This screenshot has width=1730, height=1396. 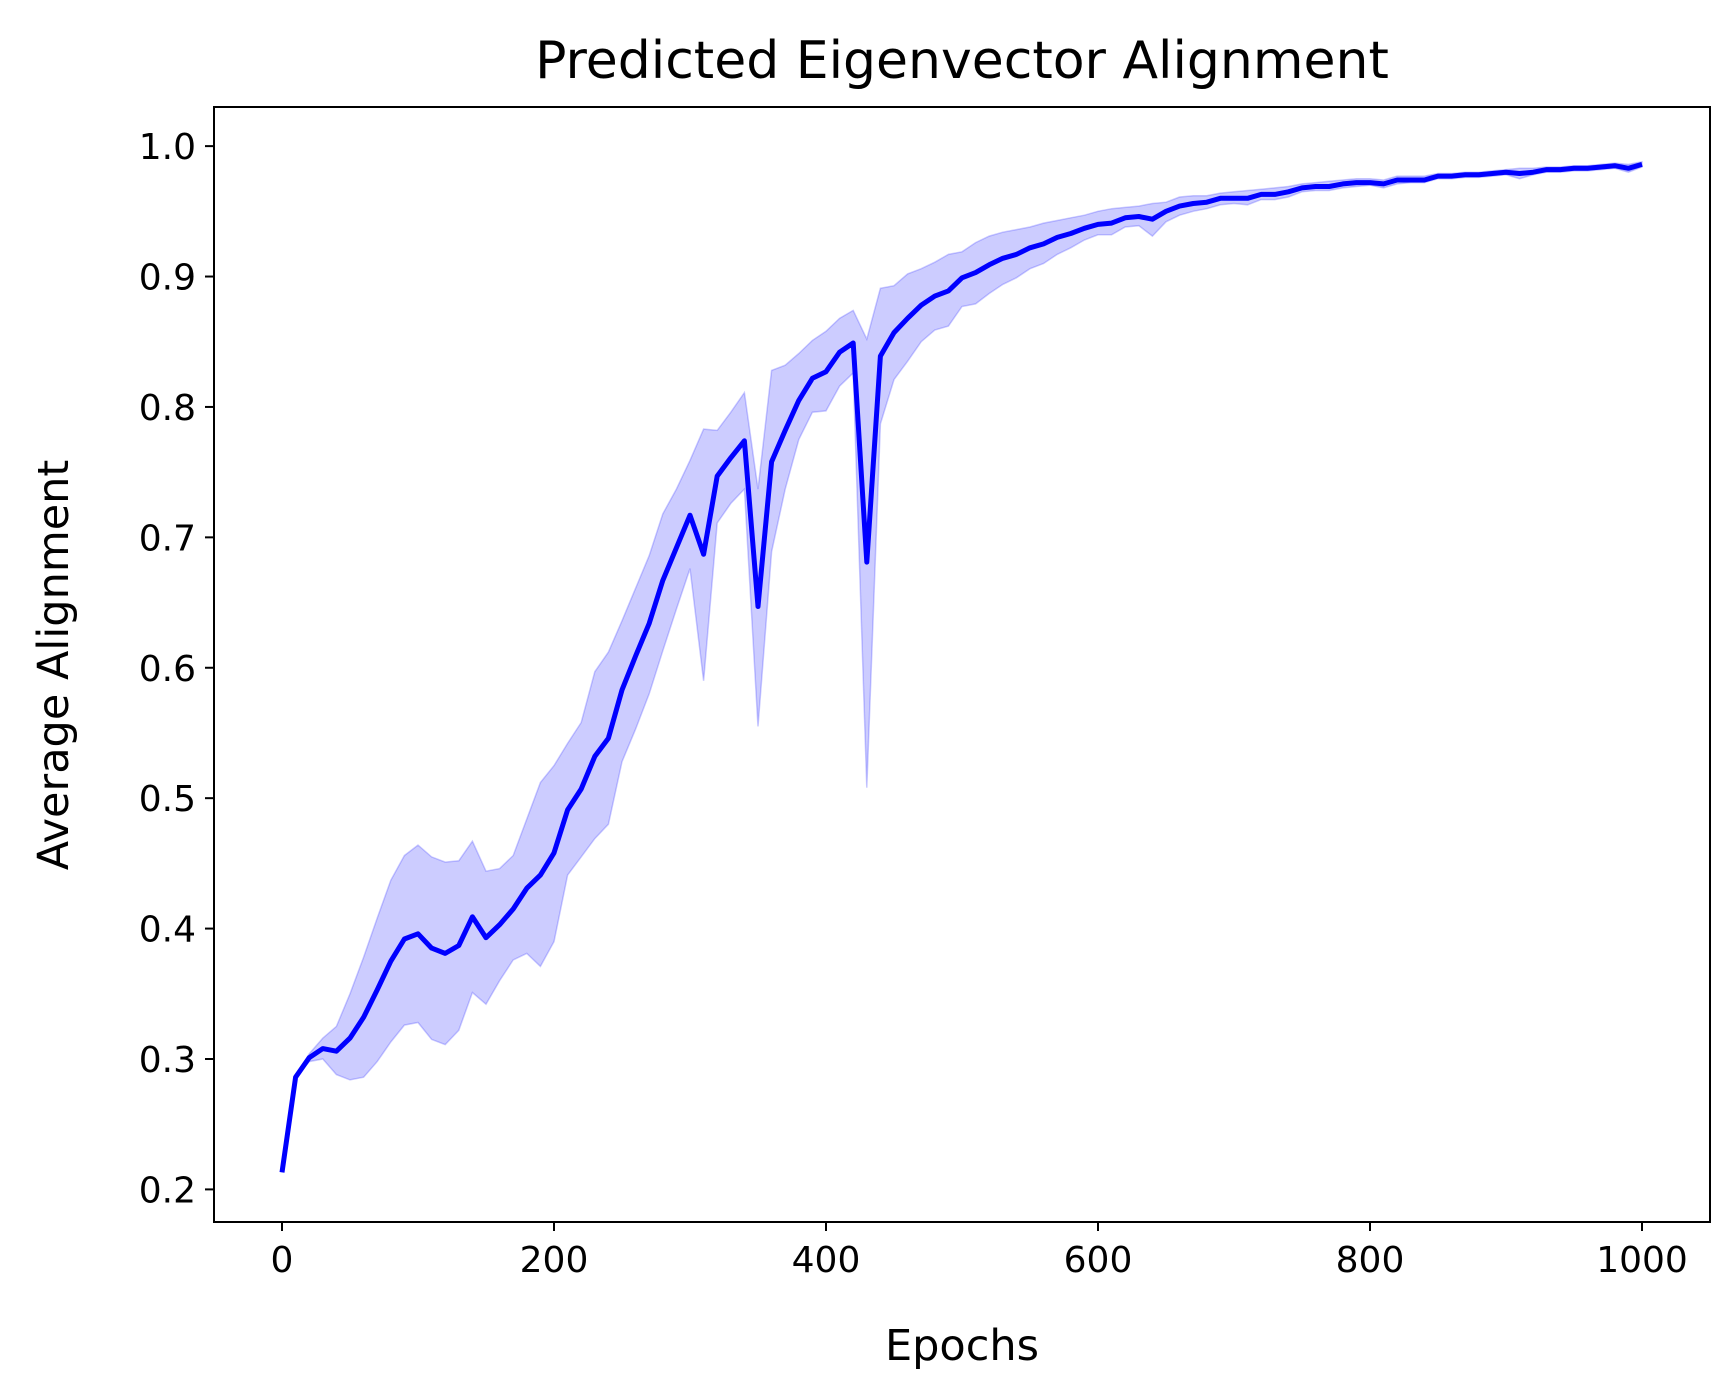 I want to click on y-tick-label: 0.8, so click(x=167, y=408).